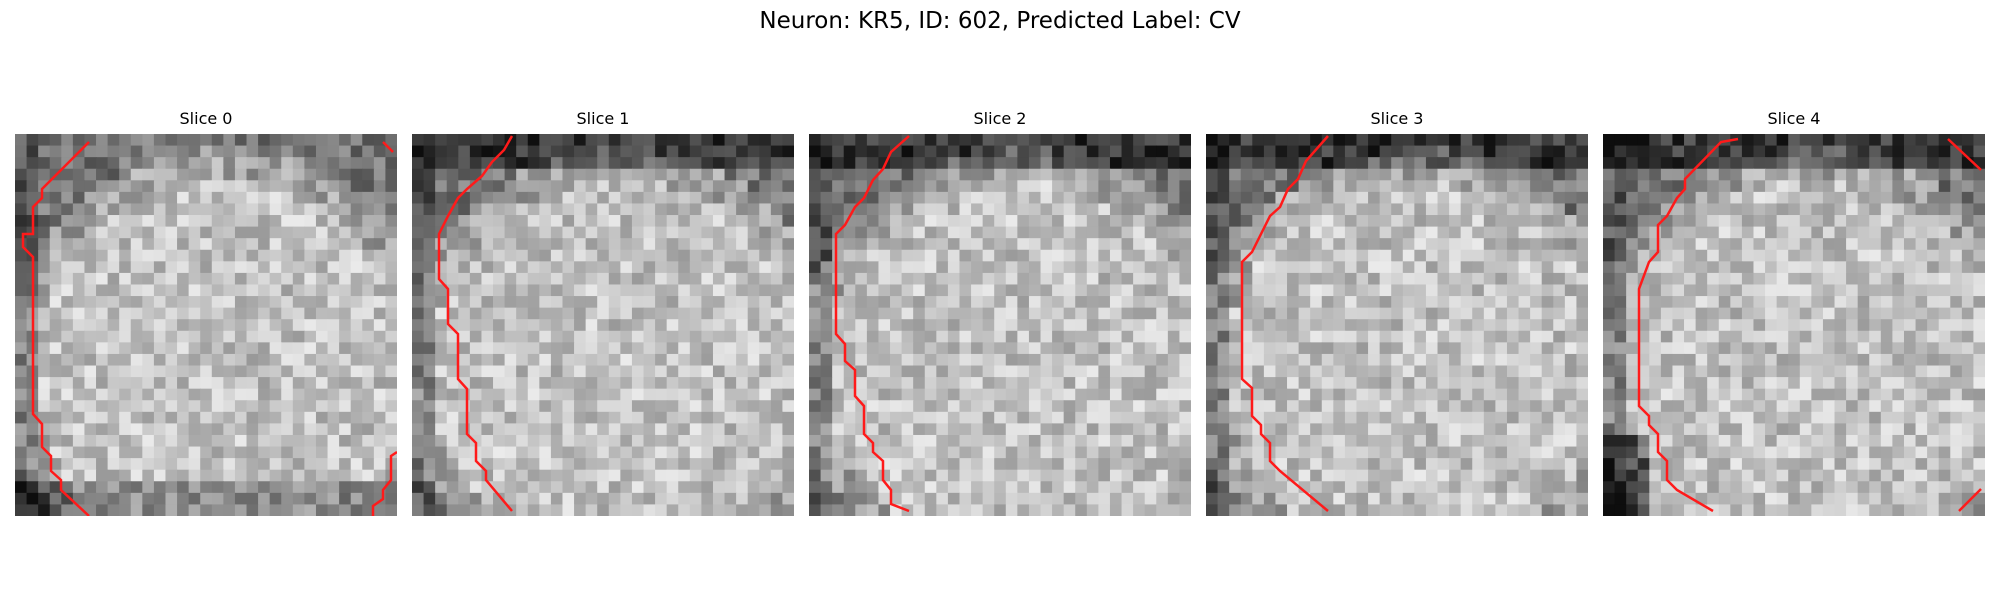 The width and height of the screenshot is (2000, 600). What do you see at coordinates (1964, 154) in the screenshot?
I see `slice-4-contour-topright` at bounding box center [1964, 154].